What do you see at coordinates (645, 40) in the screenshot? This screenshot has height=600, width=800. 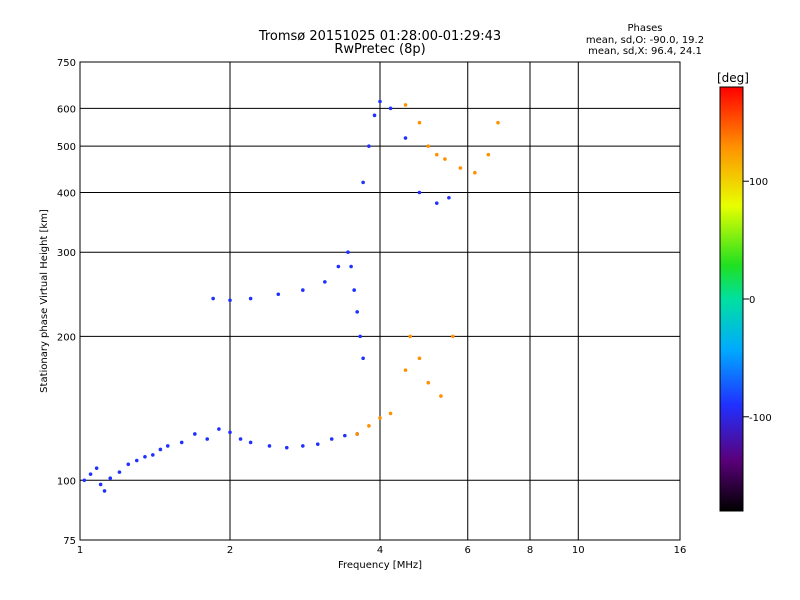 I see `stats-line-o: mean, sd,O: -90.0, 19.2` at bounding box center [645, 40].